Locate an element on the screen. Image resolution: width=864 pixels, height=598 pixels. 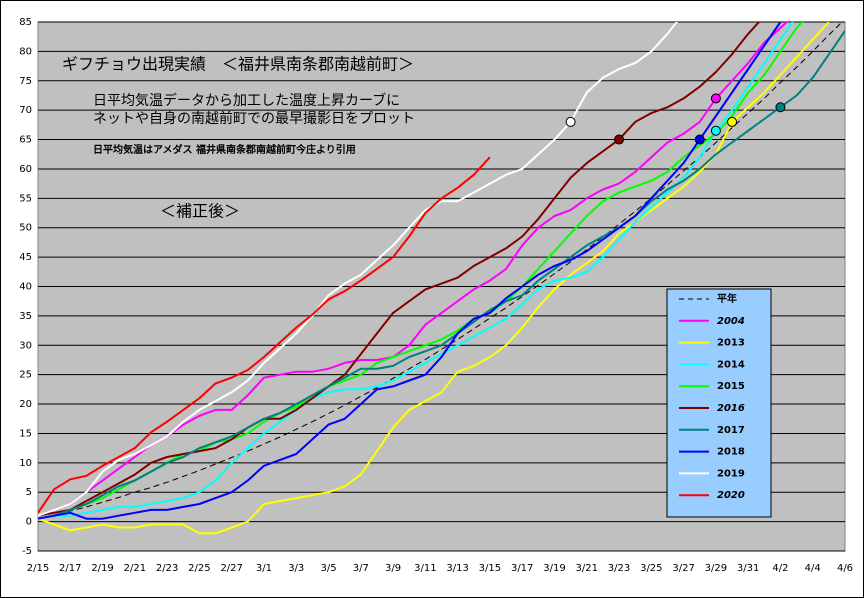
legend-label: 2004 is located at coordinates (731, 321).